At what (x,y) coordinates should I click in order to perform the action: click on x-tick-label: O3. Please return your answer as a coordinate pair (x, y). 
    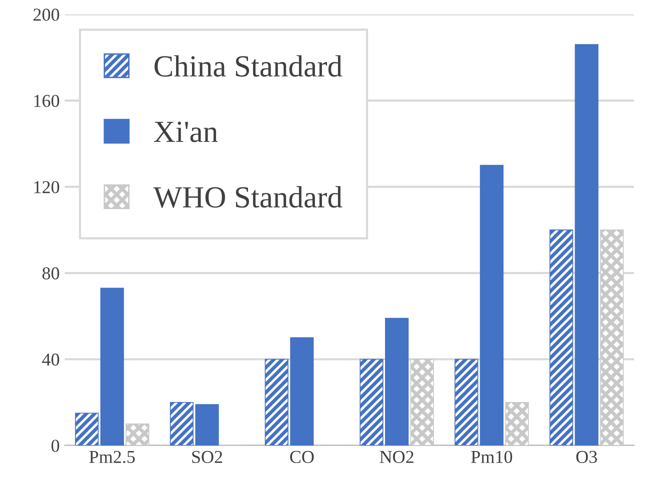
    Looking at the image, I should click on (586, 457).